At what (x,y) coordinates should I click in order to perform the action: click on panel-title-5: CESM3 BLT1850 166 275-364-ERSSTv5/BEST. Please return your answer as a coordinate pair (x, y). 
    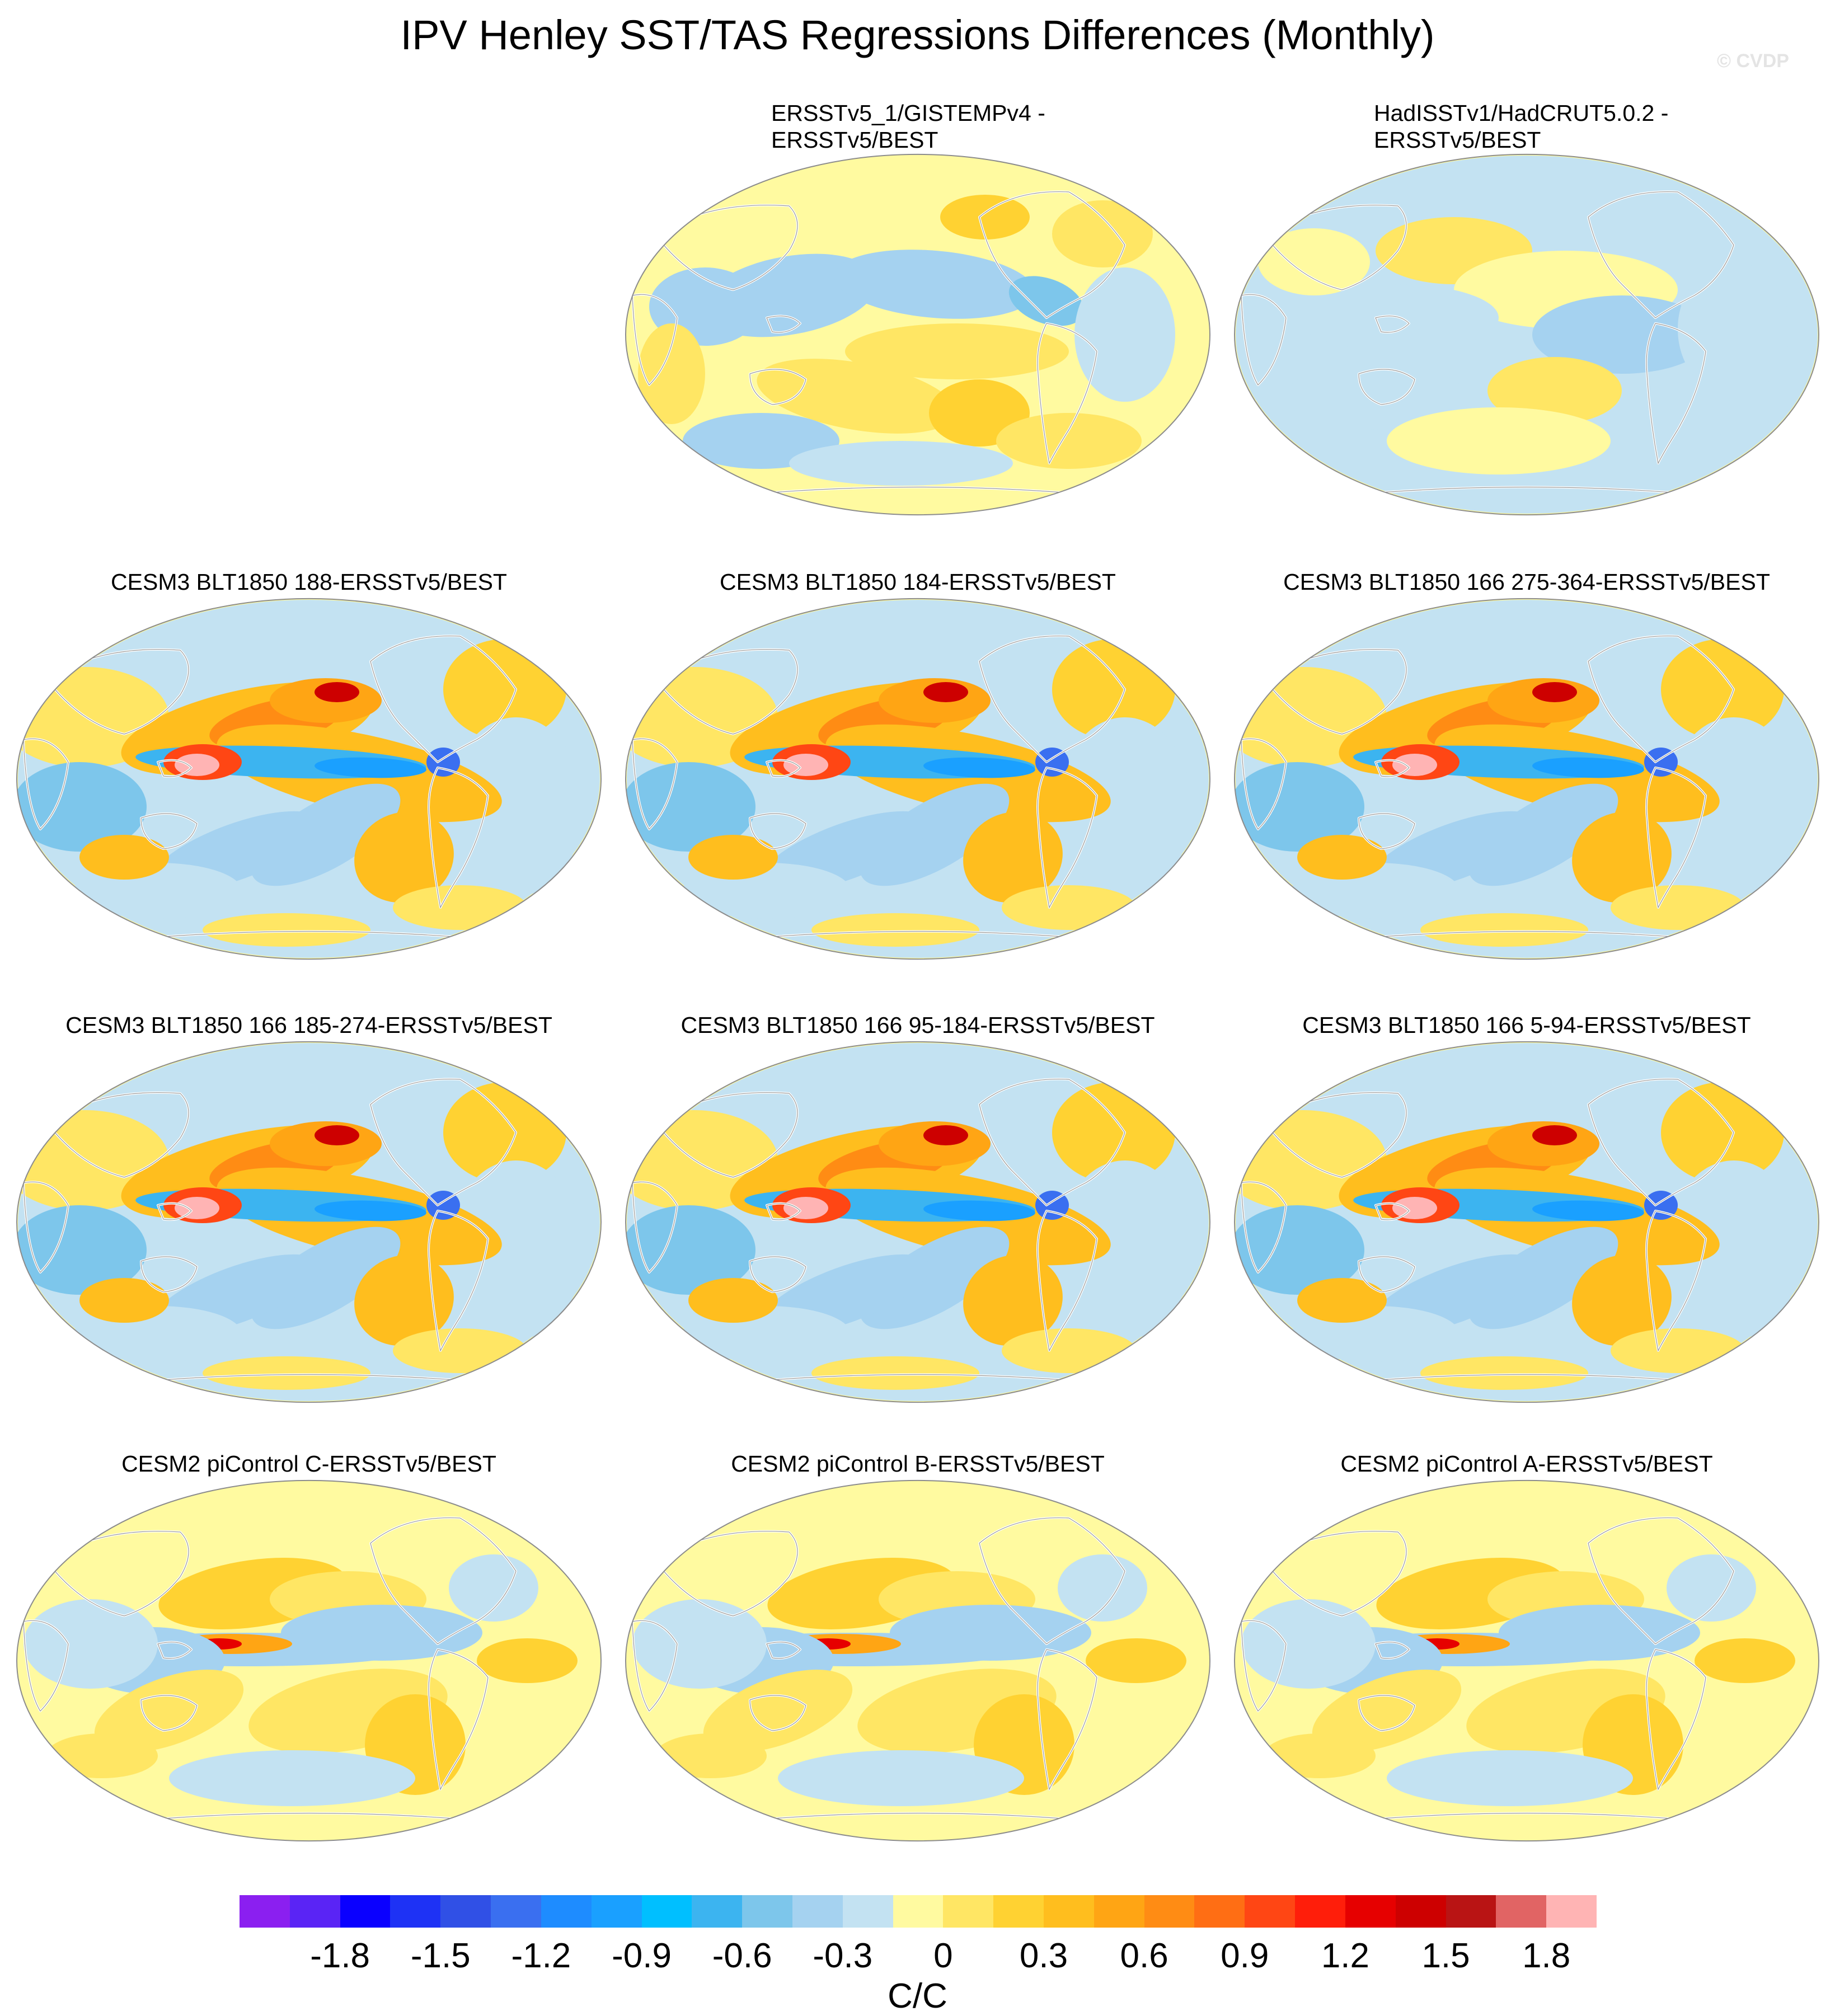
    Looking at the image, I should click on (1527, 581).